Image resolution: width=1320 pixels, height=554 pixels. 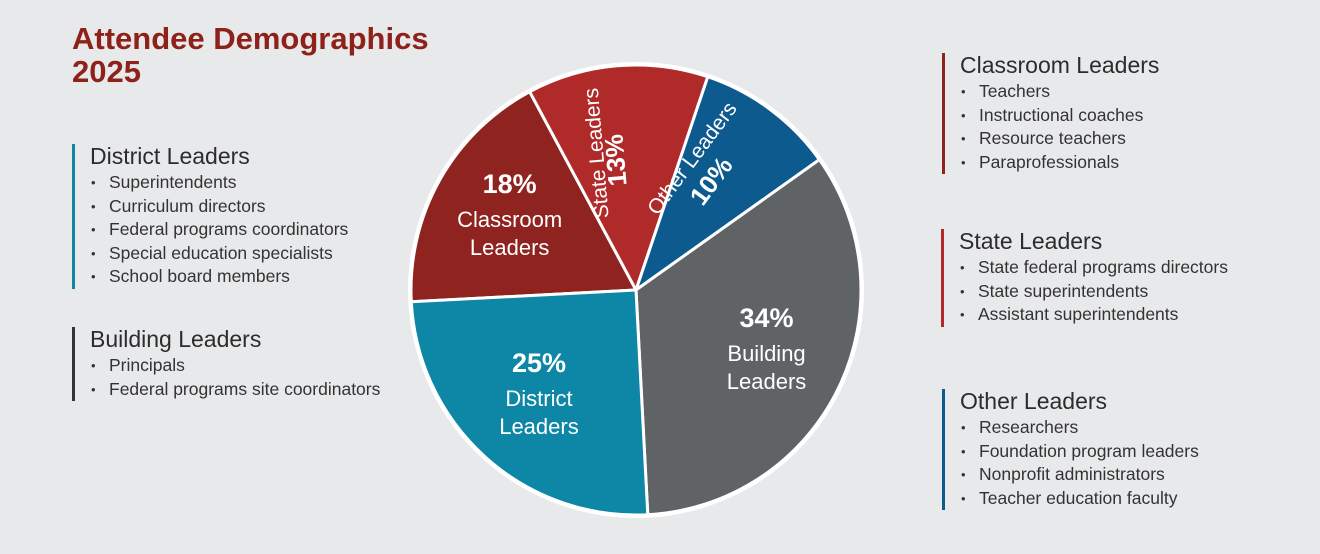 I want to click on group-title: District Leaders, so click(x=170, y=156).